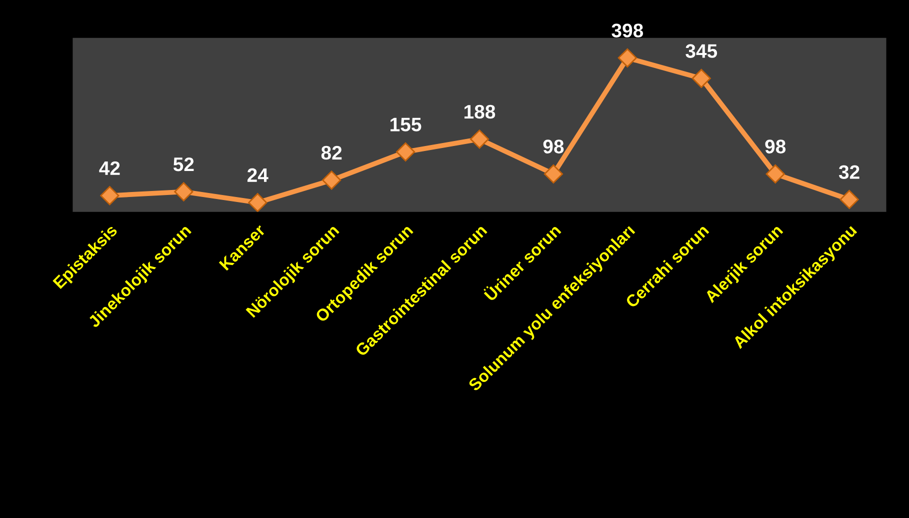 The width and height of the screenshot is (909, 518). What do you see at coordinates (109, 168) in the screenshot?
I see `data-label: 42` at bounding box center [109, 168].